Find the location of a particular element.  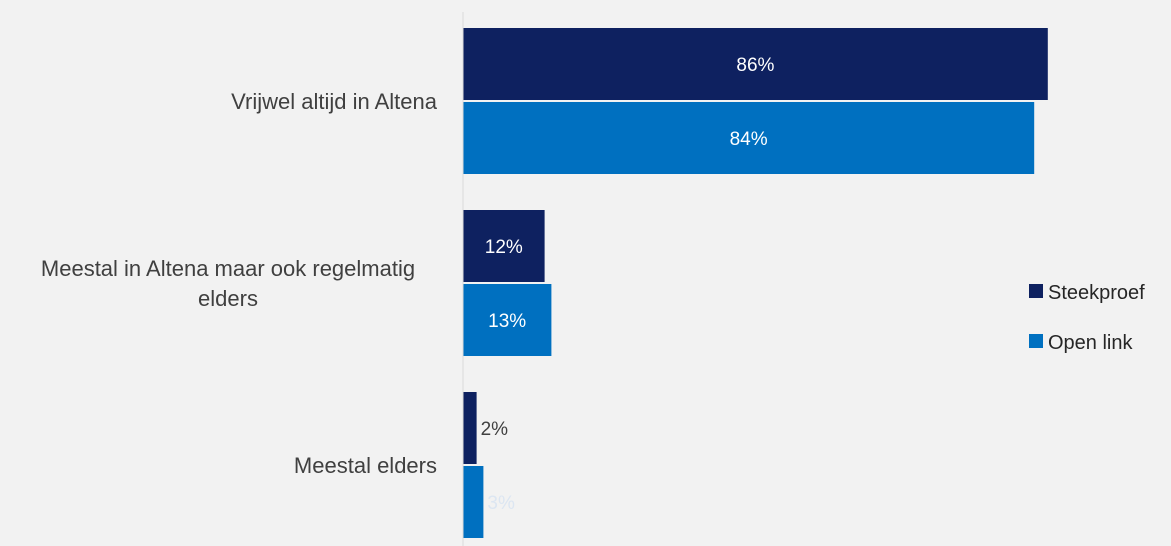

data-label: 13% is located at coordinates (507, 321).